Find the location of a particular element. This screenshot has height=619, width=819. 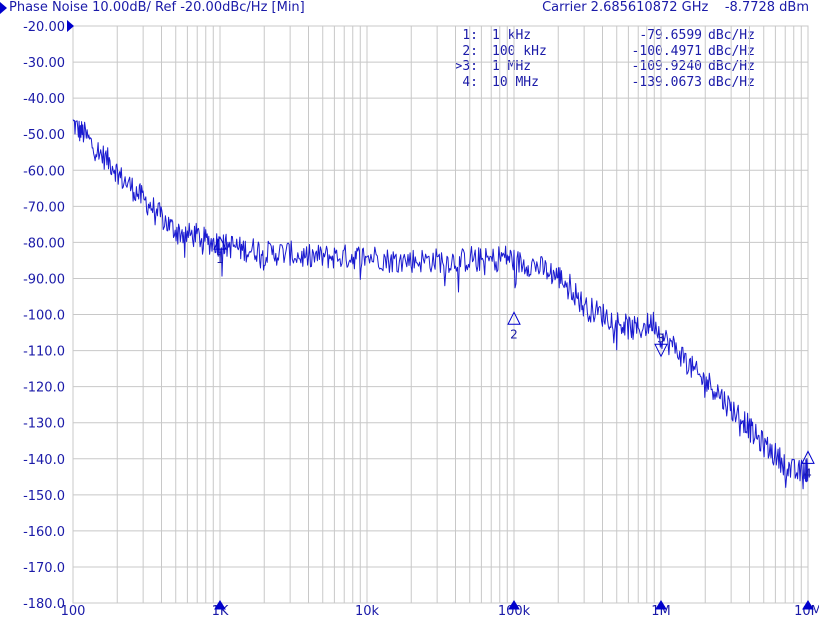

y-tick-label: -20.00 is located at coordinates (44, 27).